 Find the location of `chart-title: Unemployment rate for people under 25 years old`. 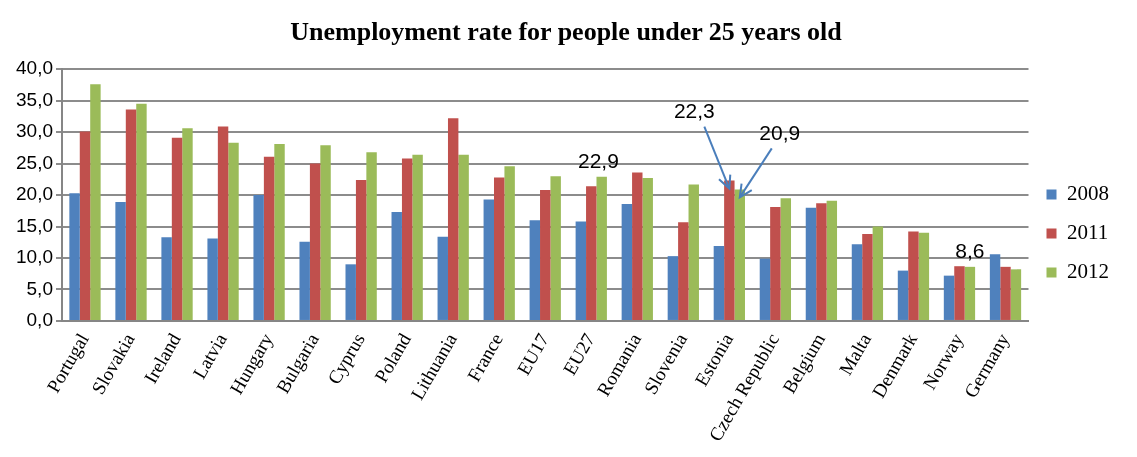

chart-title: Unemployment rate for people under 25 years old is located at coordinates (566, 32).